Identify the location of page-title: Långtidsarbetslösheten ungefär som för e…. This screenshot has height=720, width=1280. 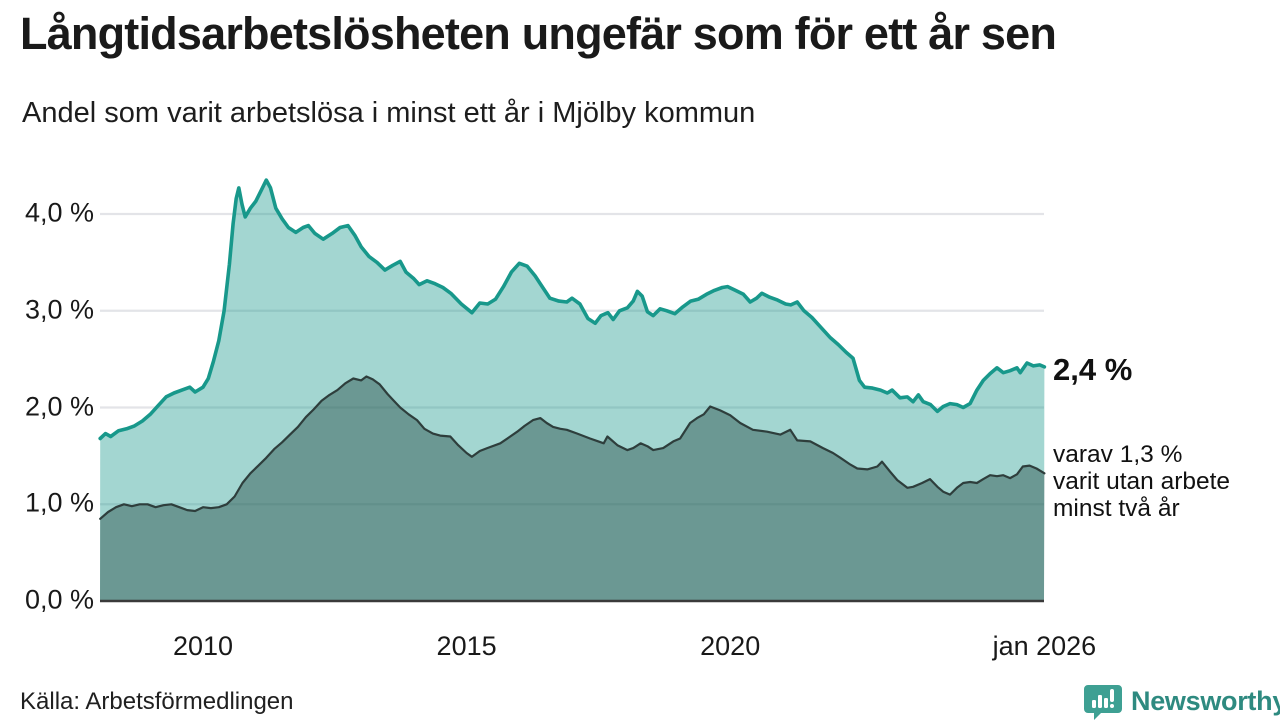
(538, 33).